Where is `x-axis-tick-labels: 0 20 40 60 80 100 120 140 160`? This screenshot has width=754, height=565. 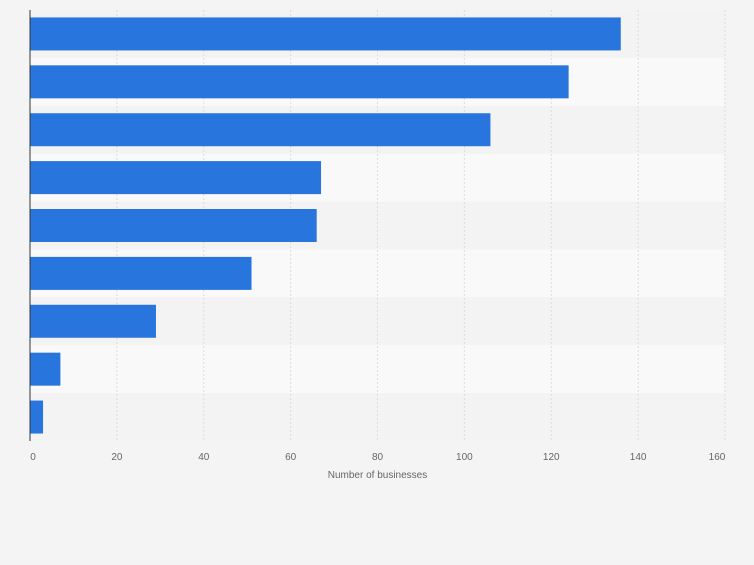
x-axis-tick-labels: 0 20 40 60 80 100 120 140 160 is located at coordinates (378, 457).